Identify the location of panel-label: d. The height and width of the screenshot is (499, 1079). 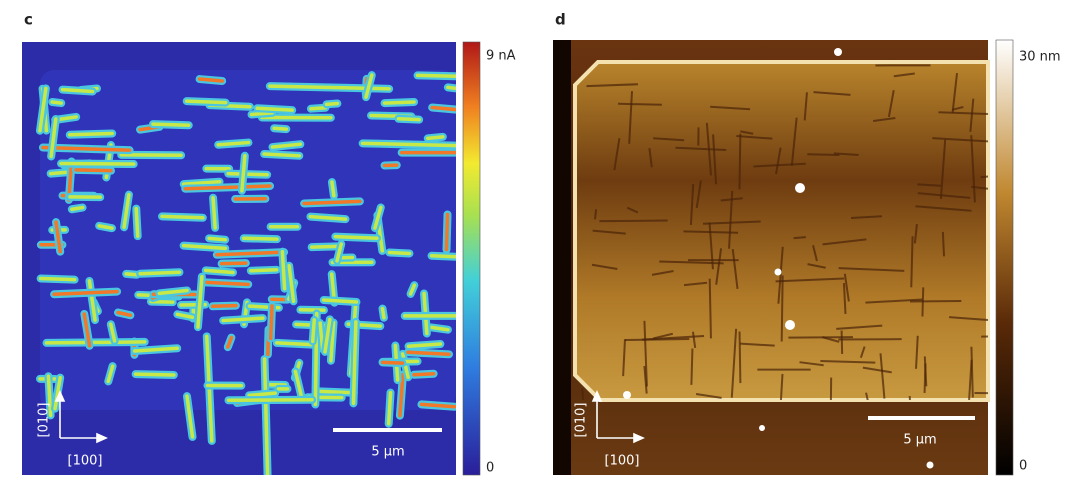
(560, 20).